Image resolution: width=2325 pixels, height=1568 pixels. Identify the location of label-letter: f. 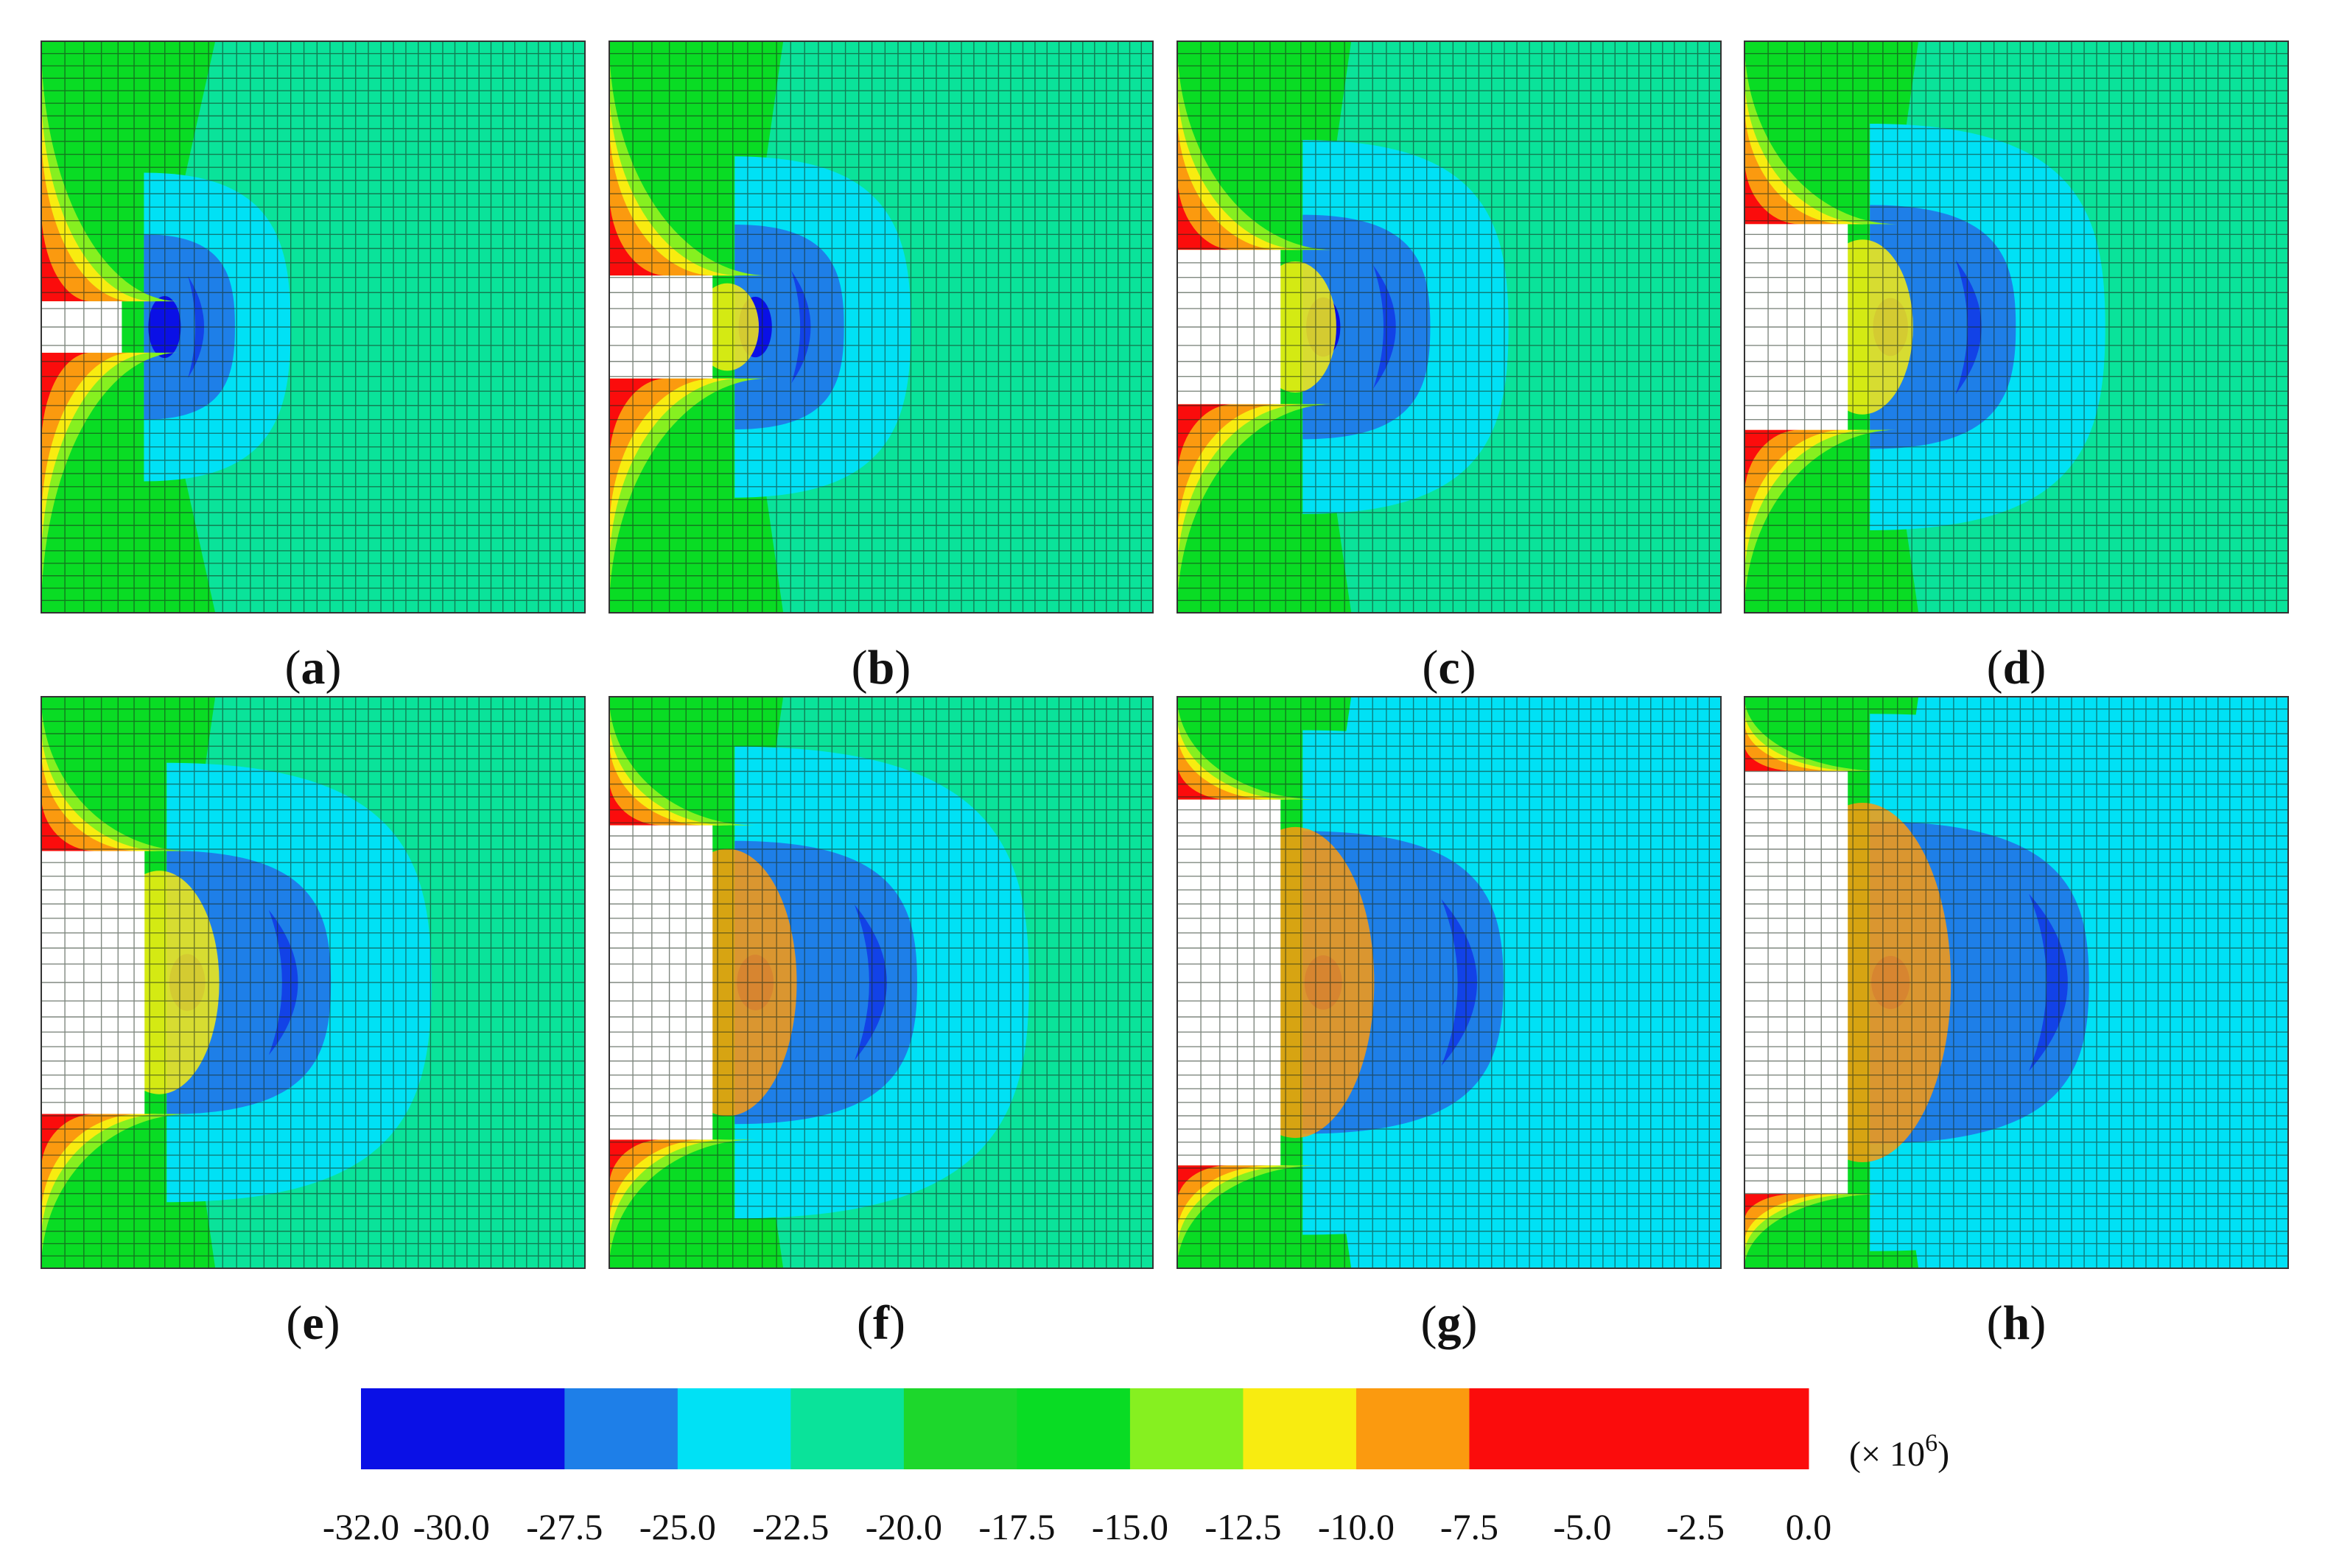
(881, 1323).